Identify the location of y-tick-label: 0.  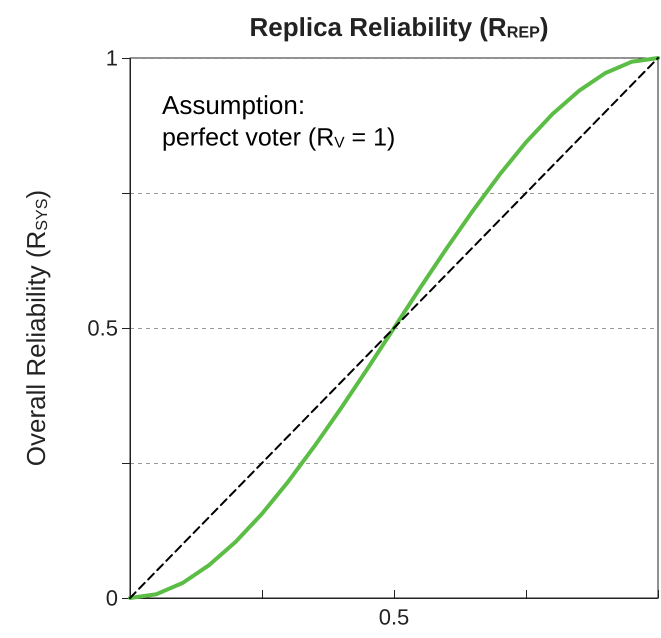
(112, 598).